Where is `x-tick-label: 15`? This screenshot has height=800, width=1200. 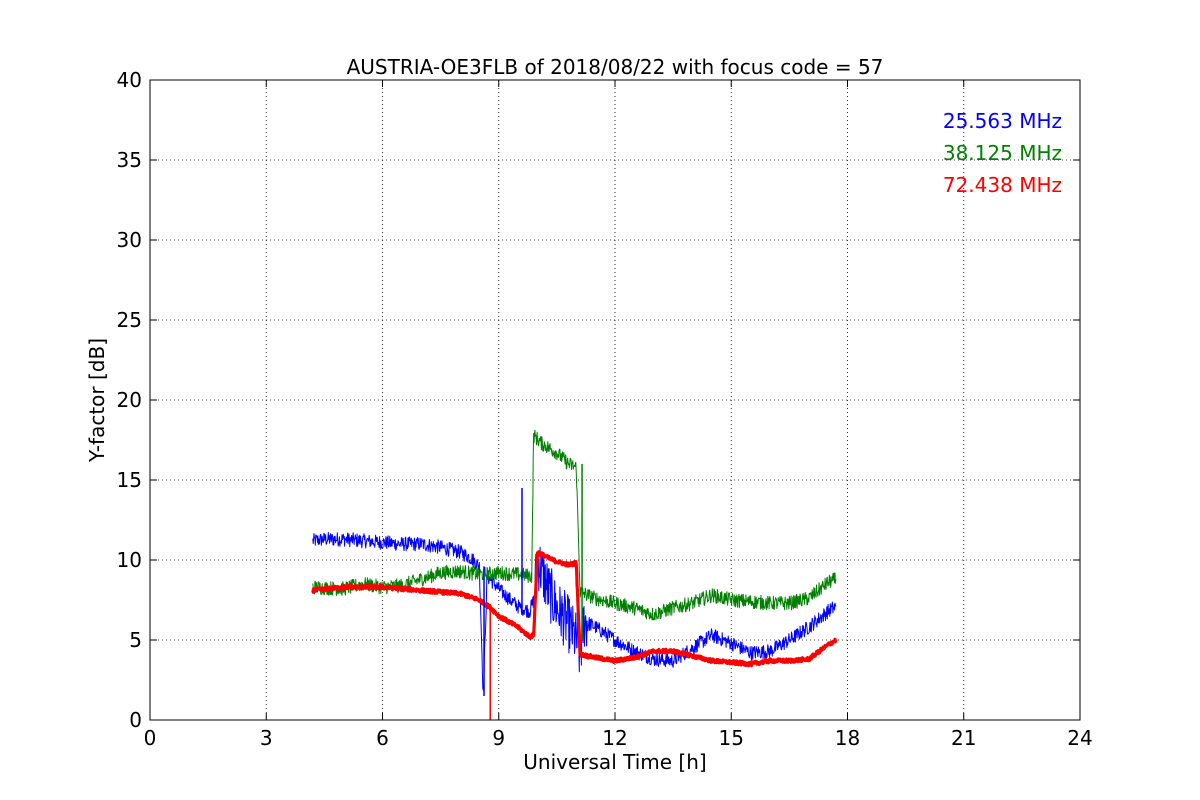
x-tick-label: 15 is located at coordinates (731, 738).